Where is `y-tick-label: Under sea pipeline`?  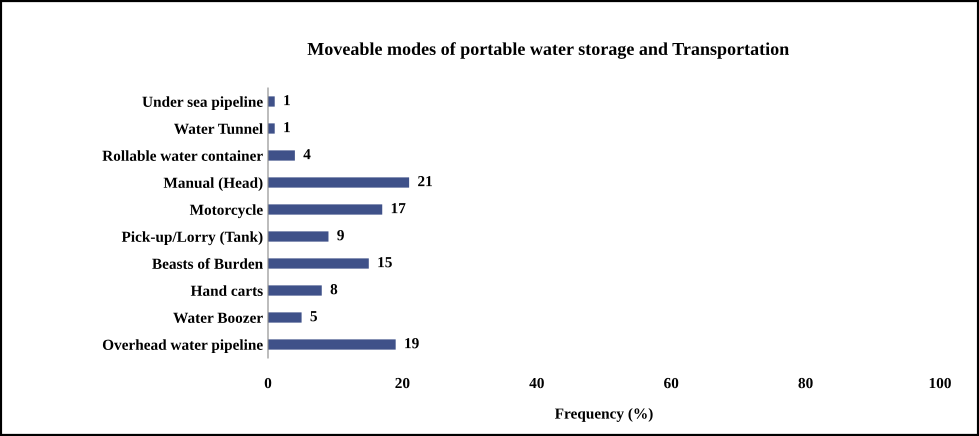
y-tick-label: Under sea pipeline is located at coordinates (202, 103).